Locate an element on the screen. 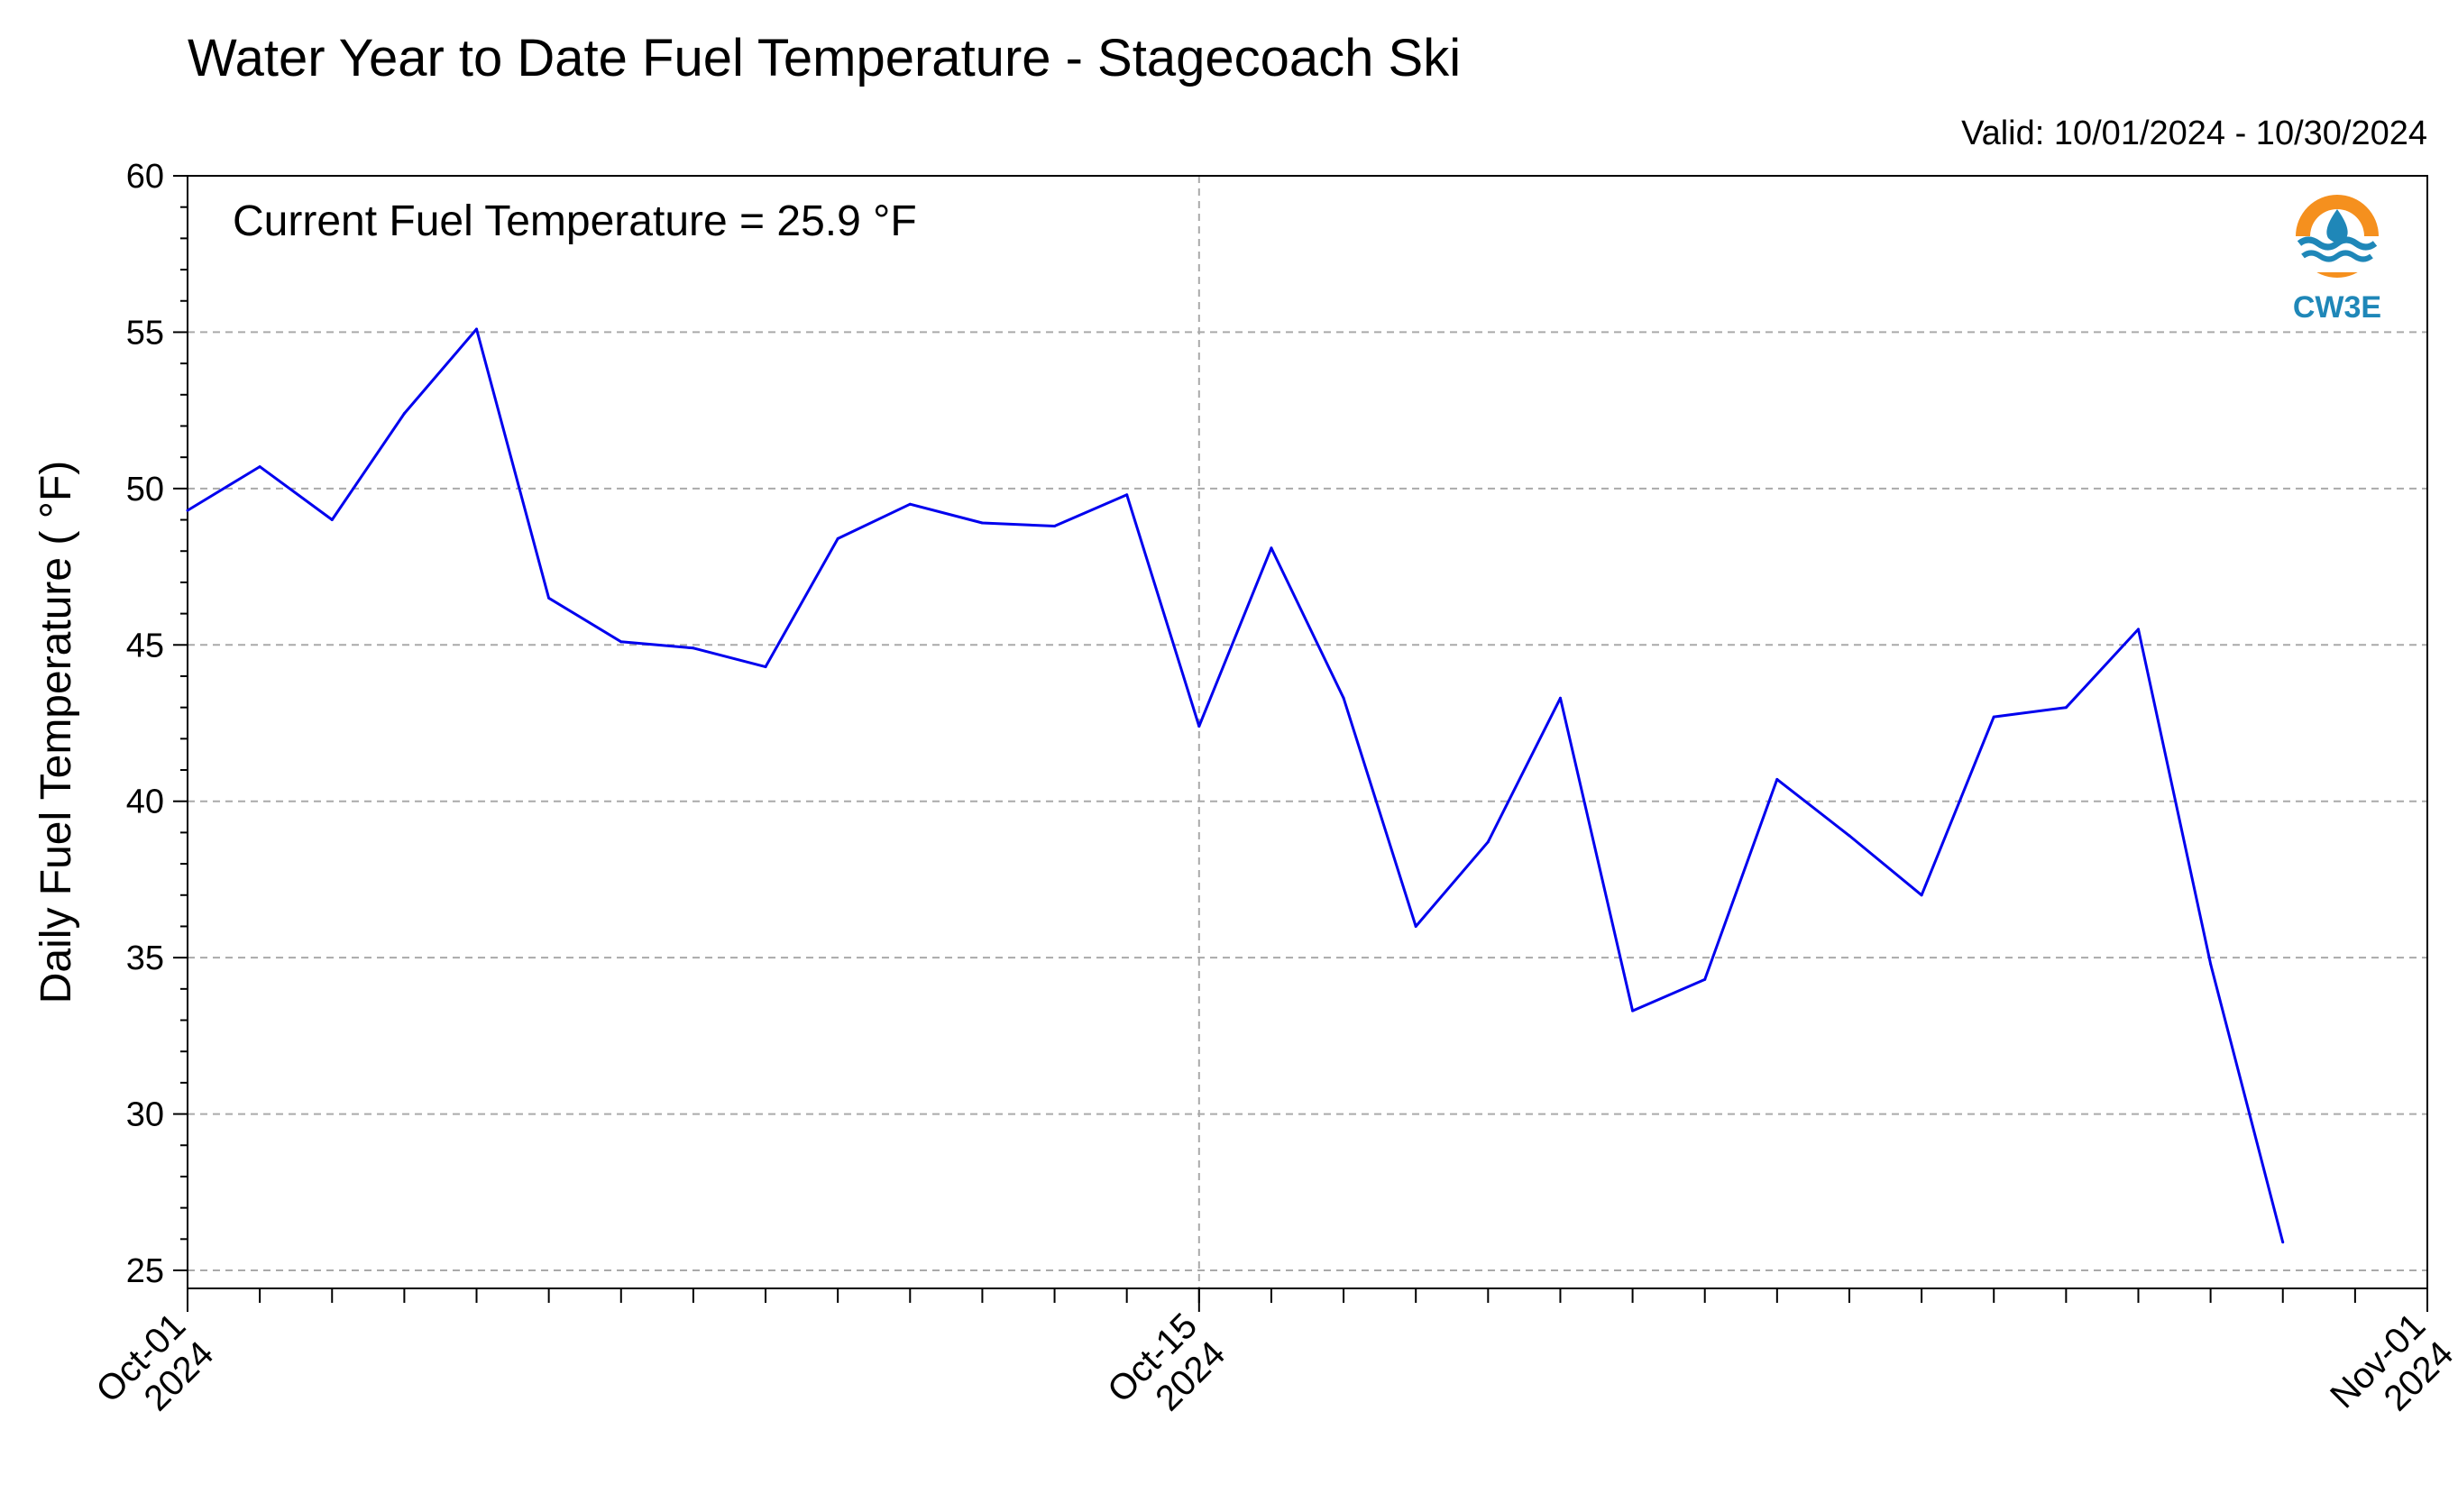 The image size is (2458, 1512). y-tick-label: 30 is located at coordinates (145, 1115).